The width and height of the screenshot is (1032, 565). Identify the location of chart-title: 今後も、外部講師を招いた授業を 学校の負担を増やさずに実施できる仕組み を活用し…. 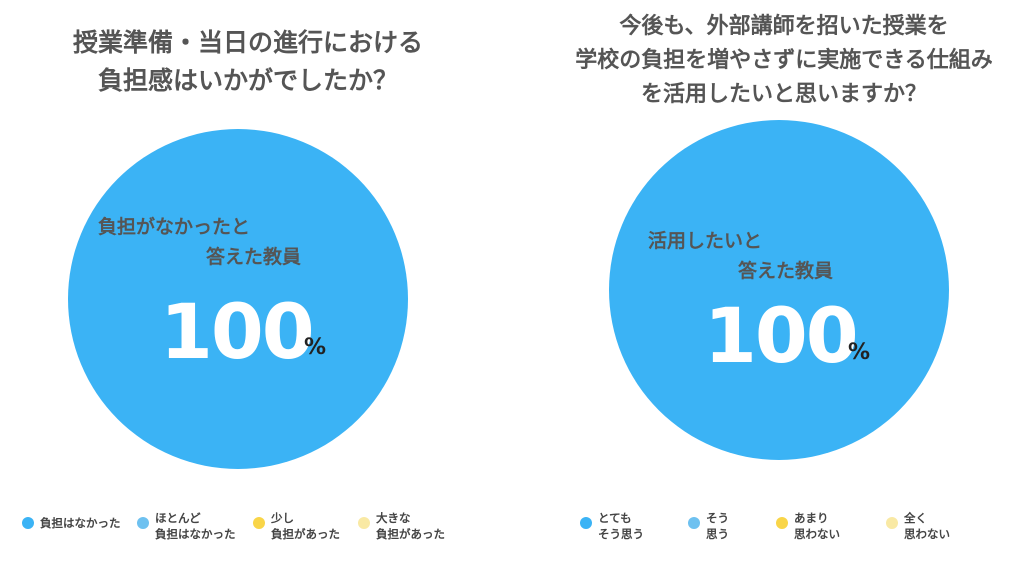
(784, 61).